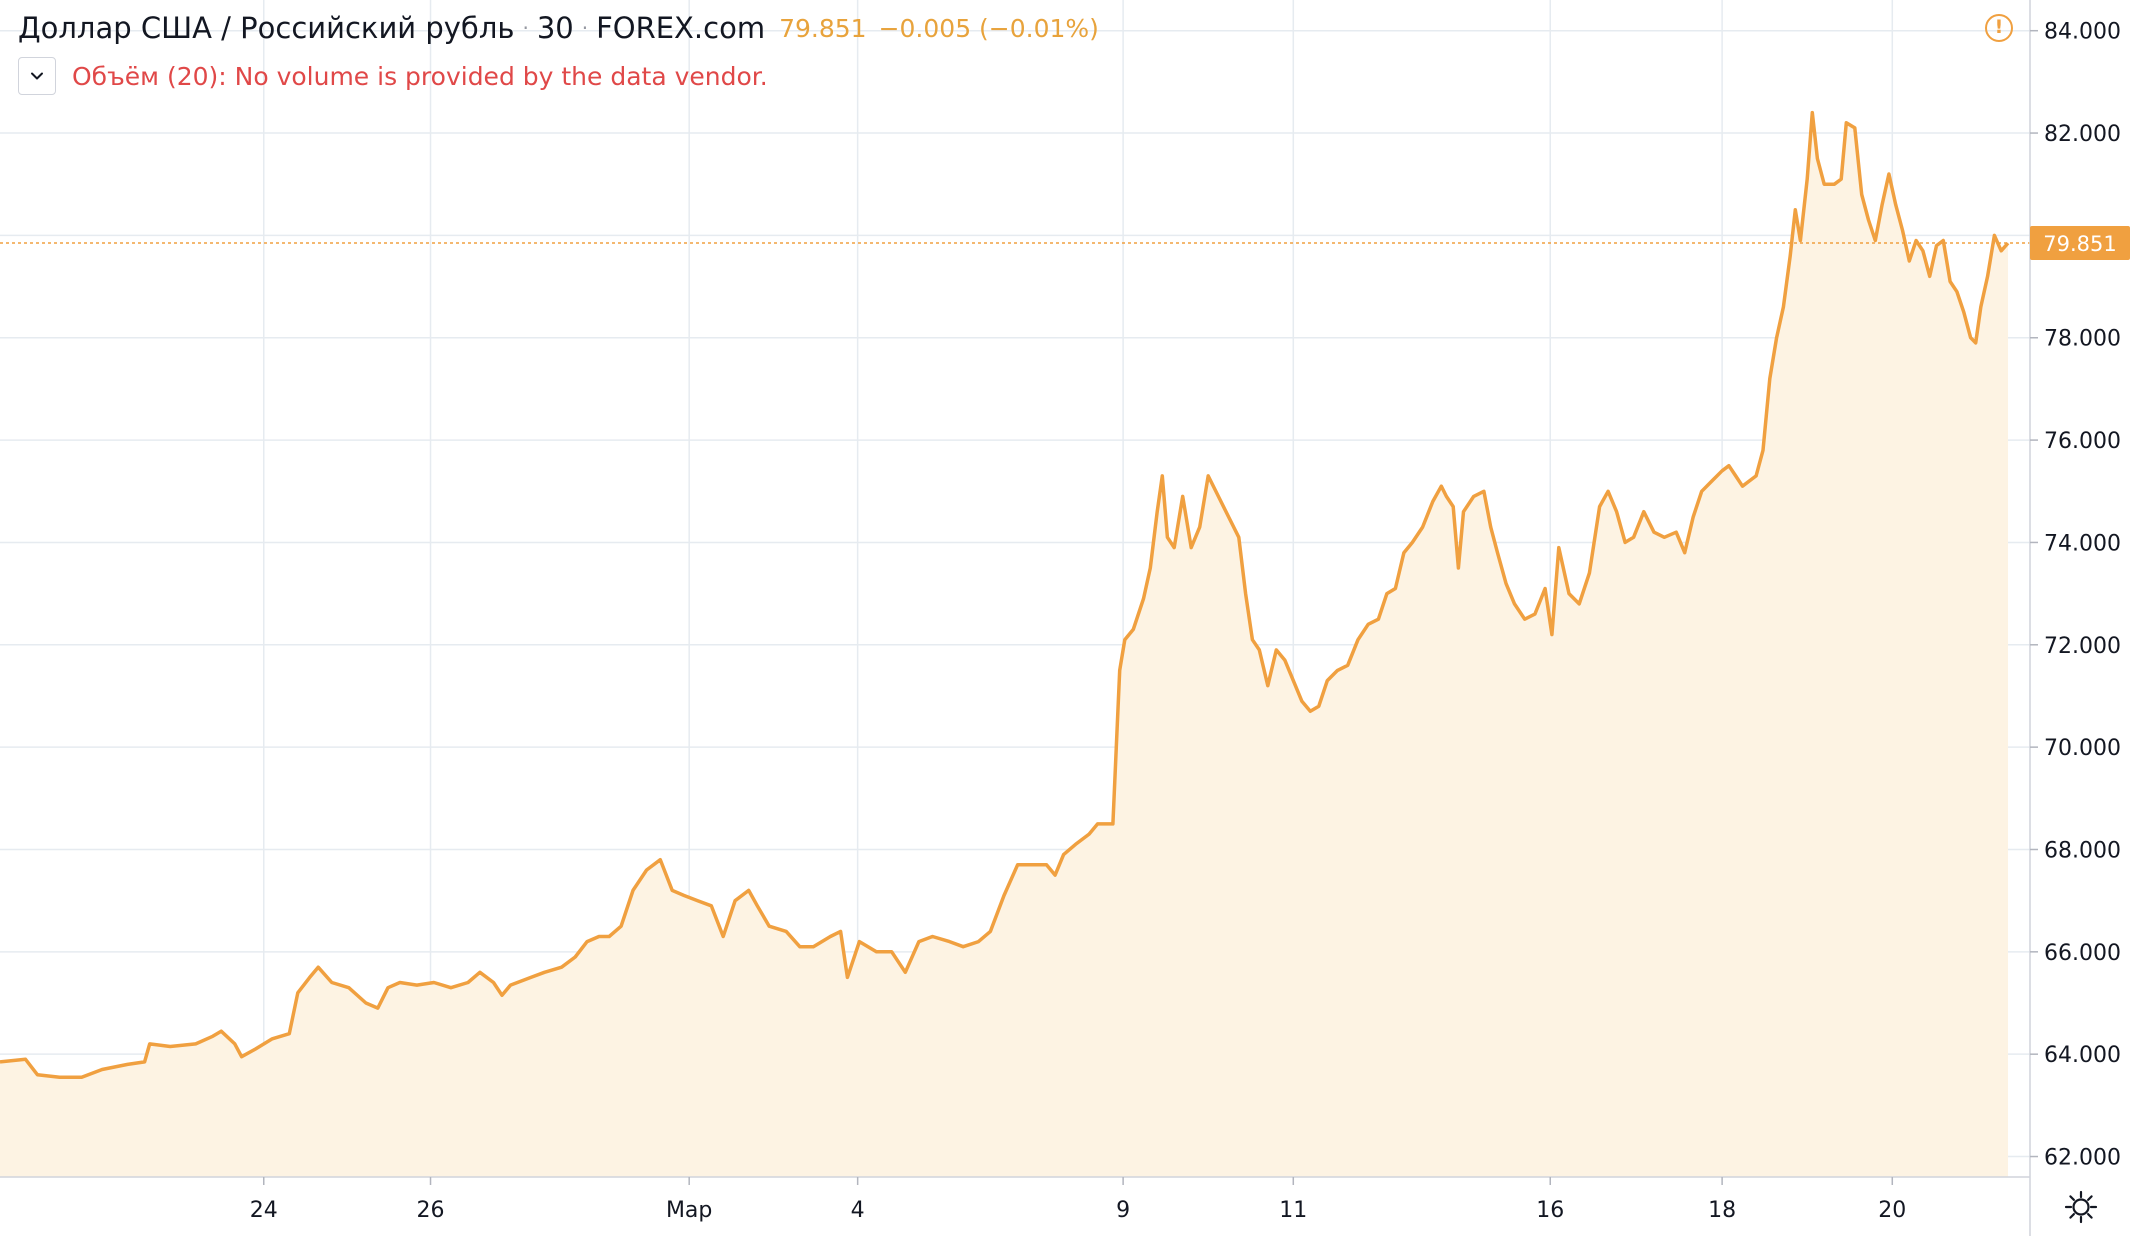 The height and width of the screenshot is (1236, 2138). I want to click on price-tick-label: 74.000, so click(2082, 543).